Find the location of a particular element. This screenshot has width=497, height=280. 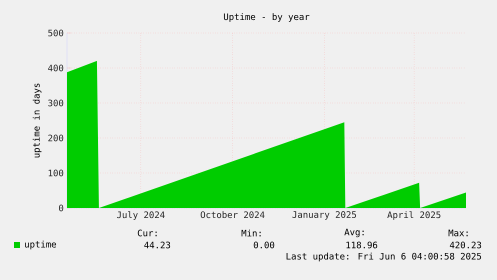

y-axis-title: uptime in days is located at coordinates (37, 121).